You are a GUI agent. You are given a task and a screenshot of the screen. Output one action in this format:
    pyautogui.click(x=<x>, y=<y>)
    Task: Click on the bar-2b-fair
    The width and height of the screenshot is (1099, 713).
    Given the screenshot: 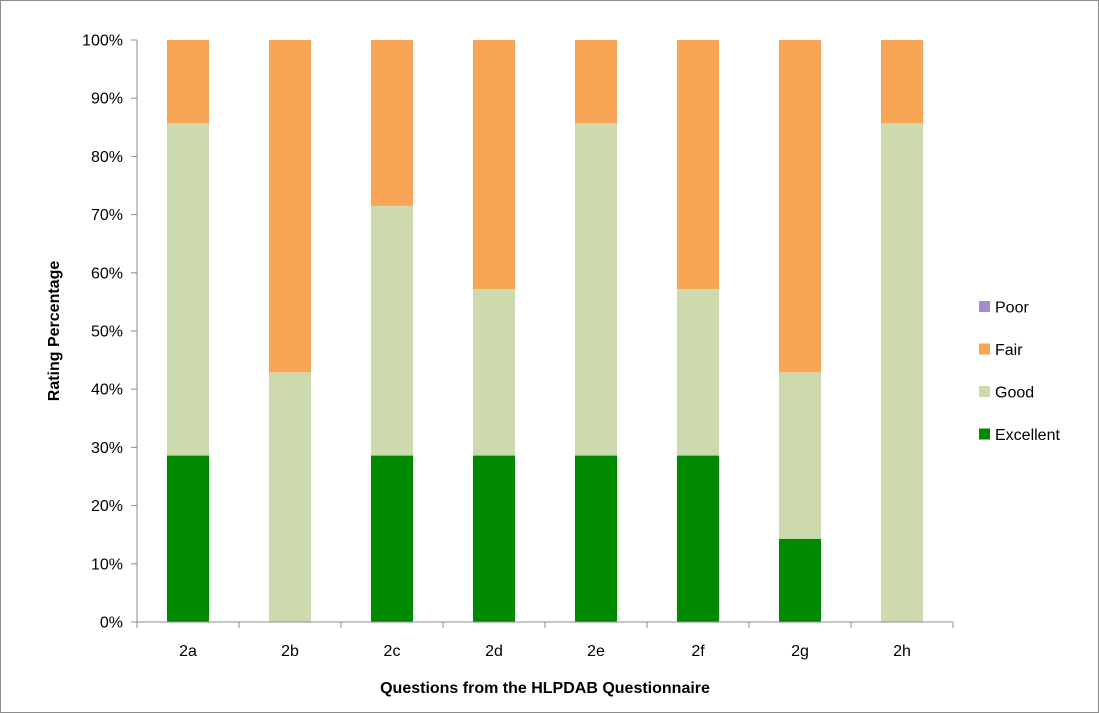 What is the action you would take?
    pyautogui.click(x=290, y=206)
    